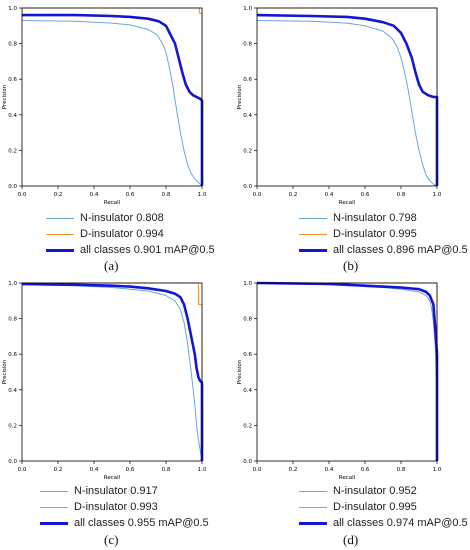  Describe the element at coordinates (122, 218) in the screenshot. I see `legend-label: N-insulator 0.808` at that location.